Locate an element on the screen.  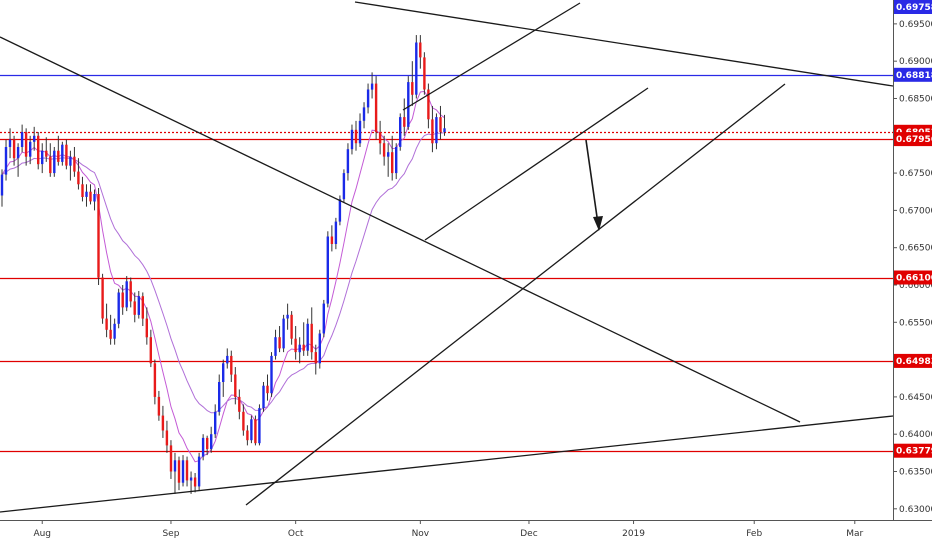
level-price-text: 0.67956 is located at coordinates (914, 140).